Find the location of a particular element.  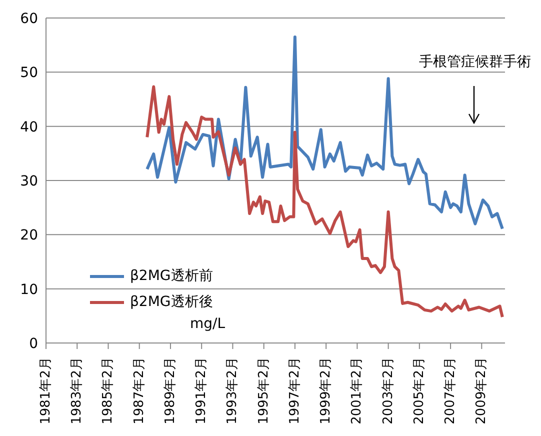

x-tick-label: 2007年2月 is located at coordinates (450, 390).